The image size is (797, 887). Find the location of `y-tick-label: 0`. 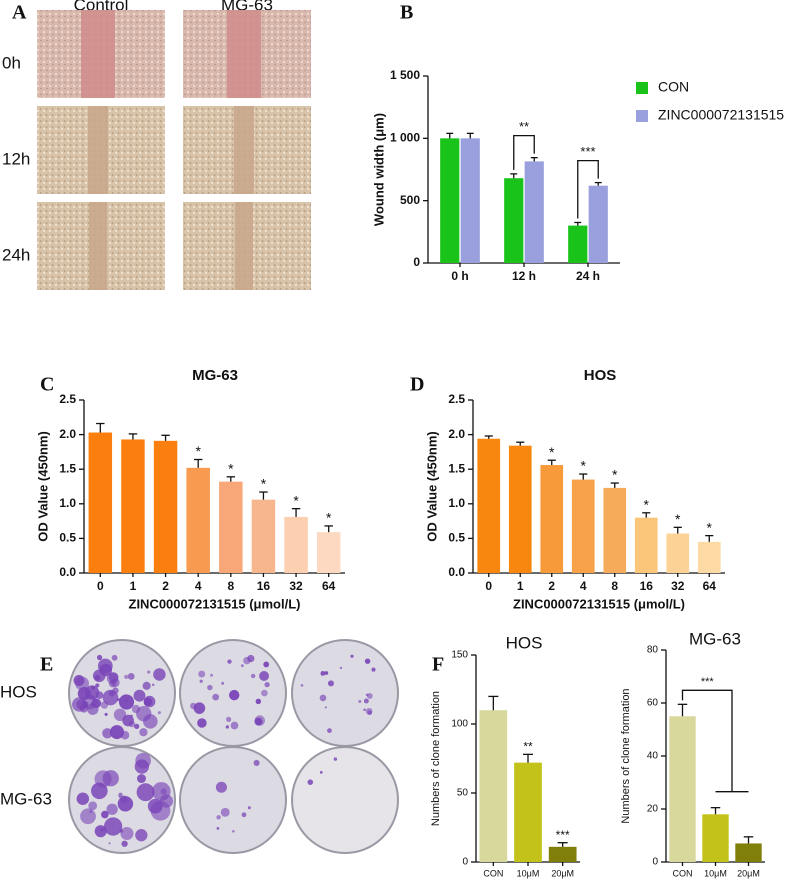

y-tick-label: 0 is located at coordinates (655, 862).